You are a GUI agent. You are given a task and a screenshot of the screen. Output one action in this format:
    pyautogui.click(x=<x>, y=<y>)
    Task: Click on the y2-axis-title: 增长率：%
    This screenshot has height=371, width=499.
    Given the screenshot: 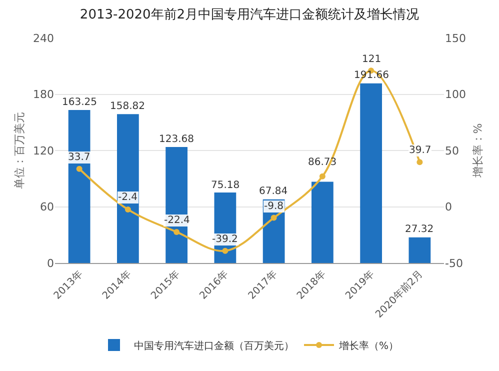 What is the action you would take?
    pyautogui.click(x=478, y=151)
    